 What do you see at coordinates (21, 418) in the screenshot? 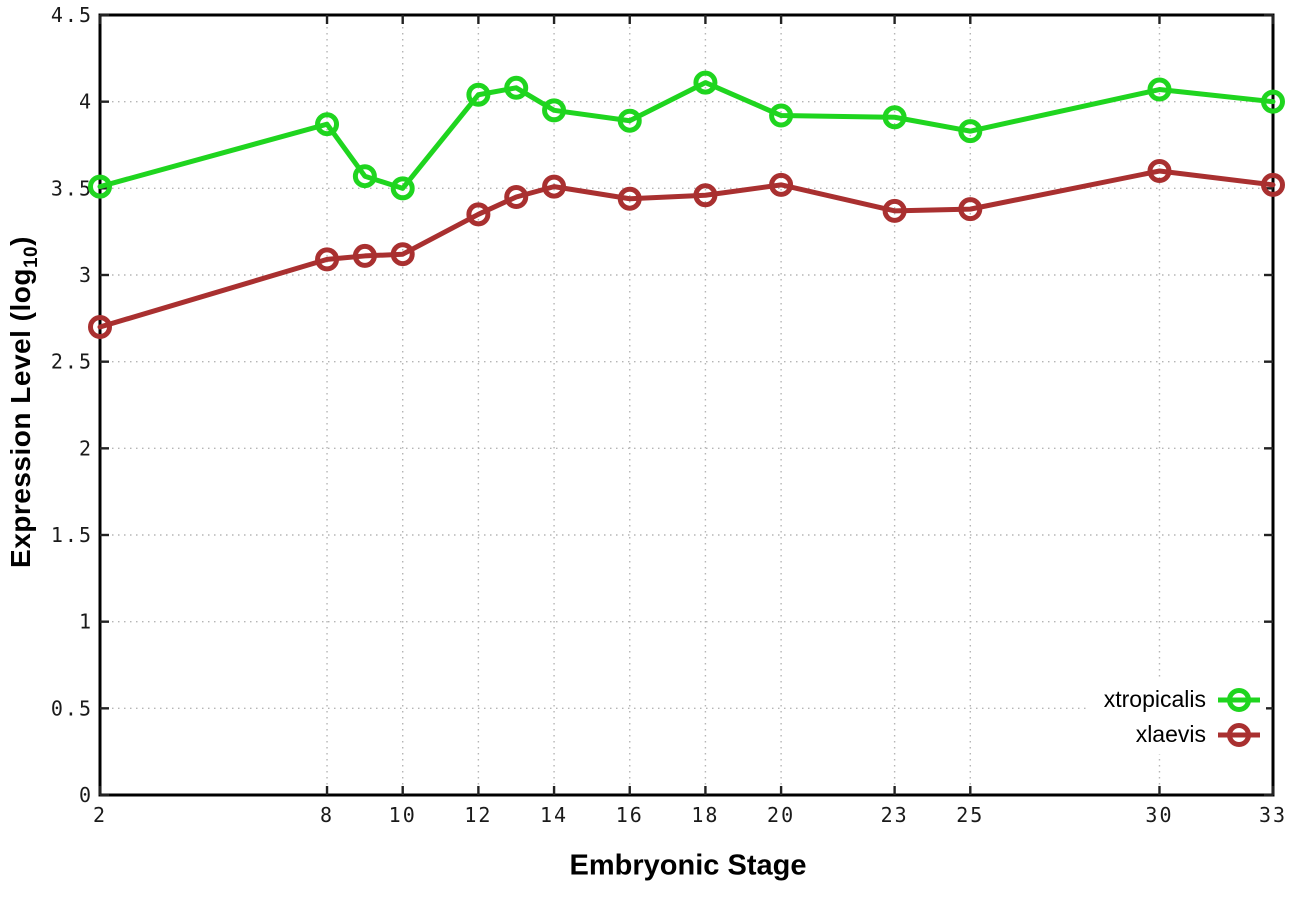
I see `y-axis-title-text: Expression Level (log` at bounding box center [21, 418].